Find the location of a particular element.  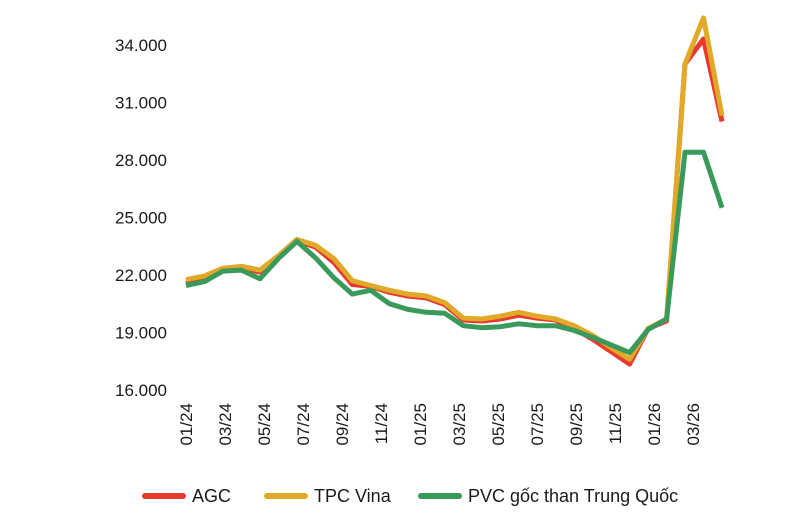

x-tick-label: 11/25 is located at coordinates (615, 423).